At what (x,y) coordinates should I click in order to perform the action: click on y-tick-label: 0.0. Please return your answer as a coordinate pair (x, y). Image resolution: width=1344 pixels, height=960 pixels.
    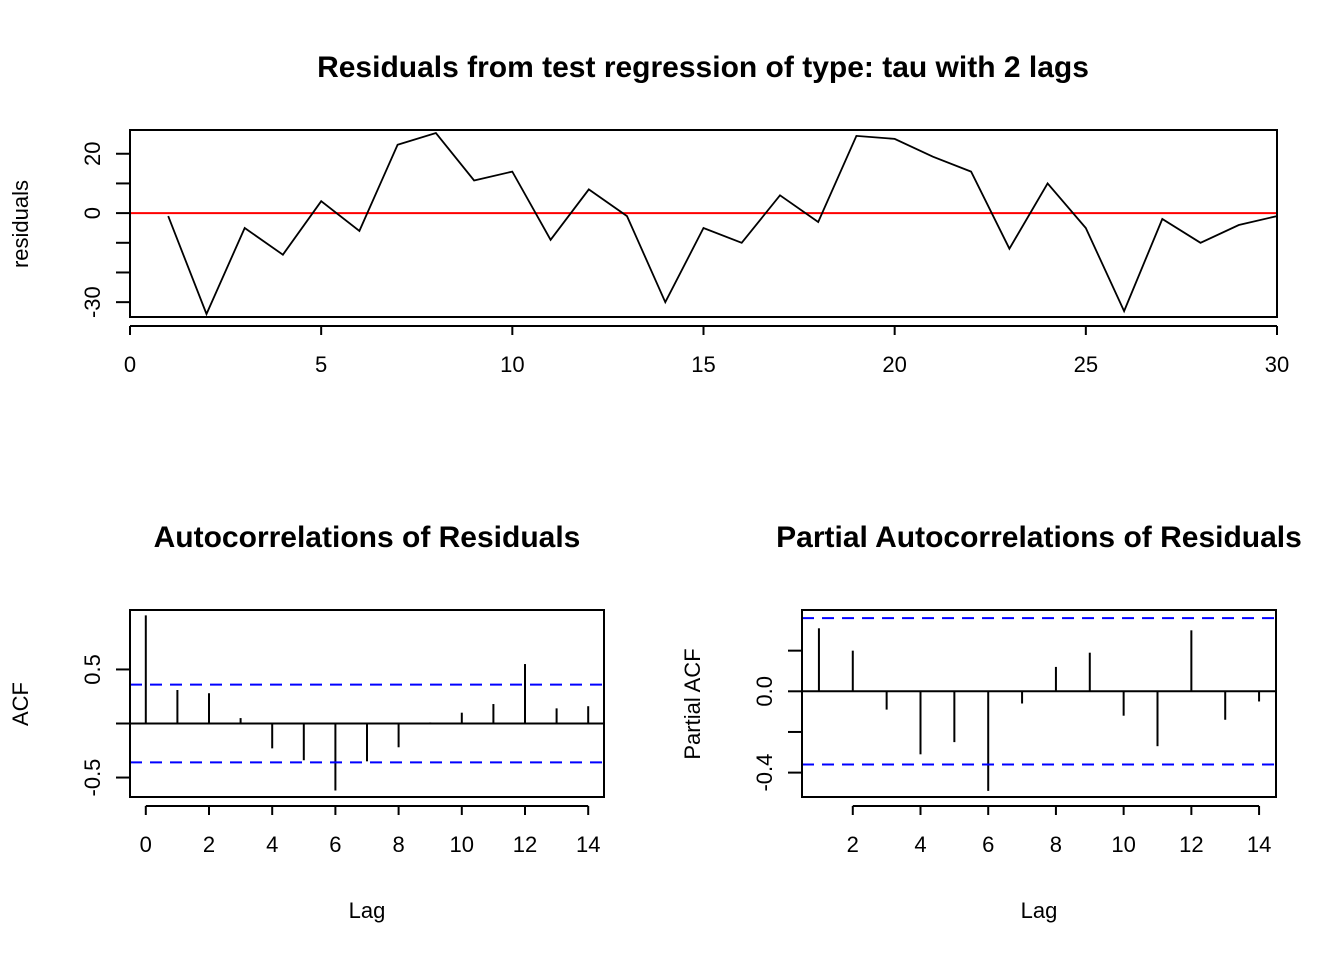
    Looking at the image, I should click on (764, 691).